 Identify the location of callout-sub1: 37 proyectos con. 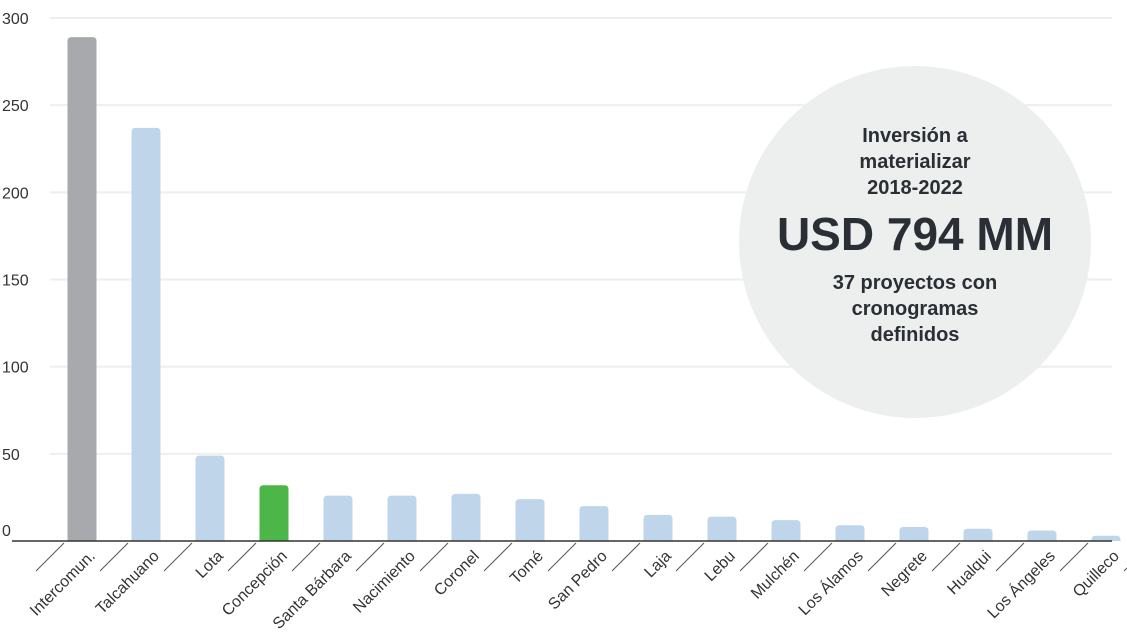
(915, 283).